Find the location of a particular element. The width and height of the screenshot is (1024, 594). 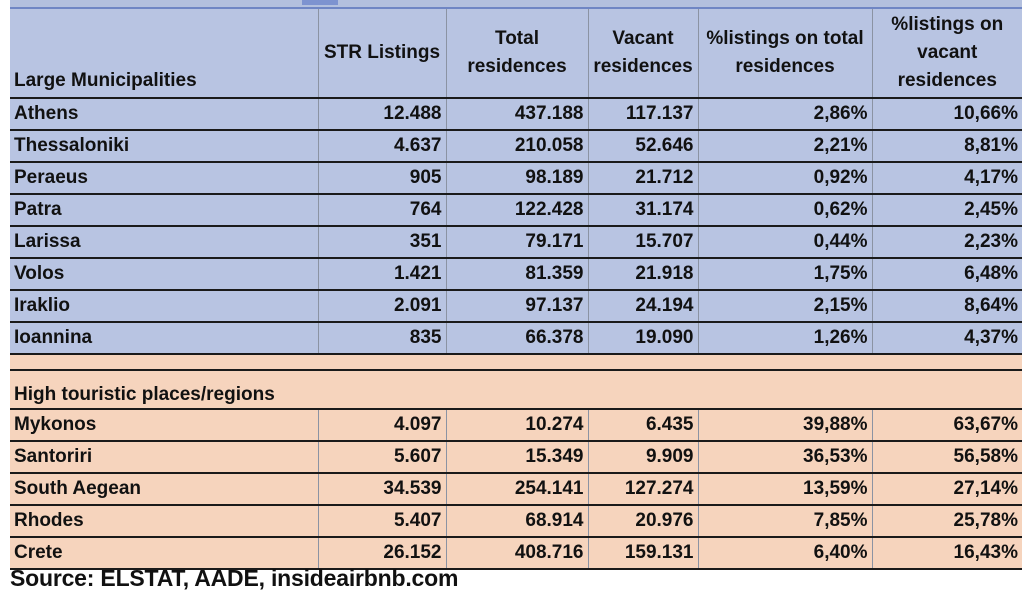

table-cell: 39,88% is located at coordinates (785, 425).